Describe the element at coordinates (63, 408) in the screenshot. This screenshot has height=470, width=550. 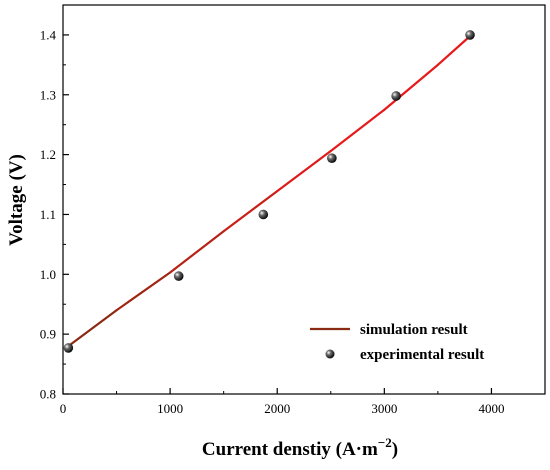
I see `x-tick-label: 0` at that location.